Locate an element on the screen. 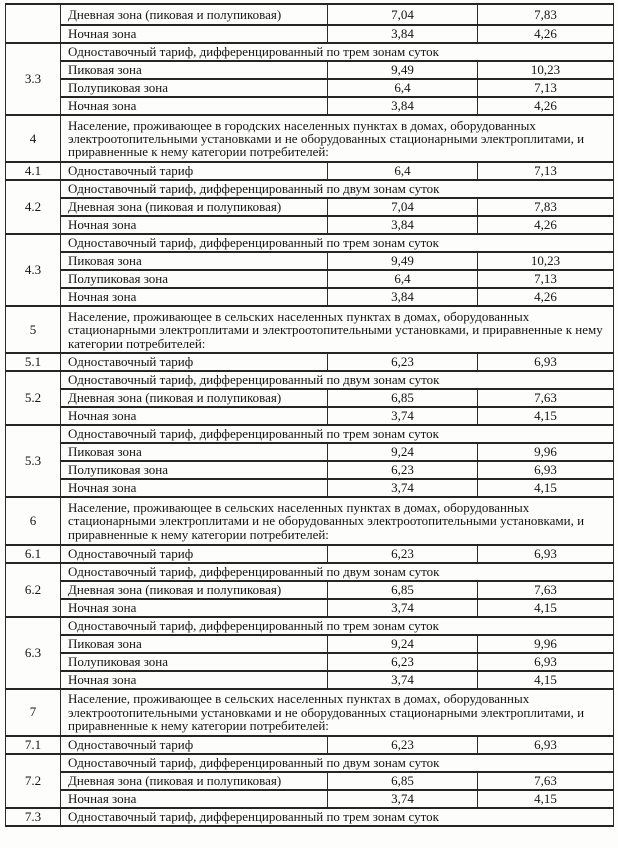  table-row: 7.1 Одноставочный тариф 6,23 6,93 is located at coordinates (309, 744).